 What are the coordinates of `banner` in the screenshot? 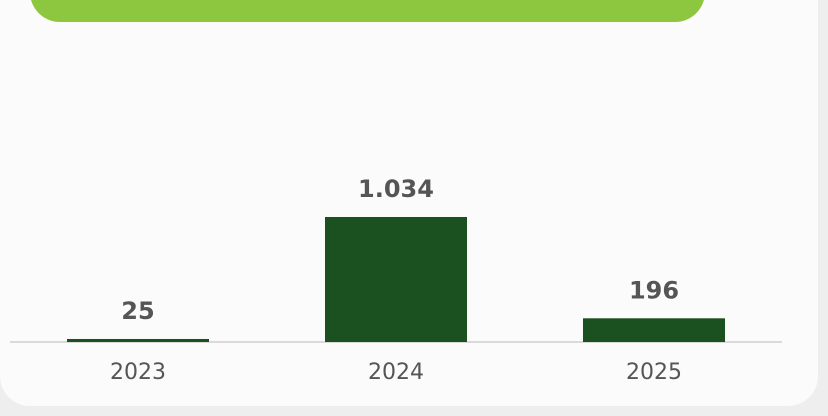 It's located at (367, 11).